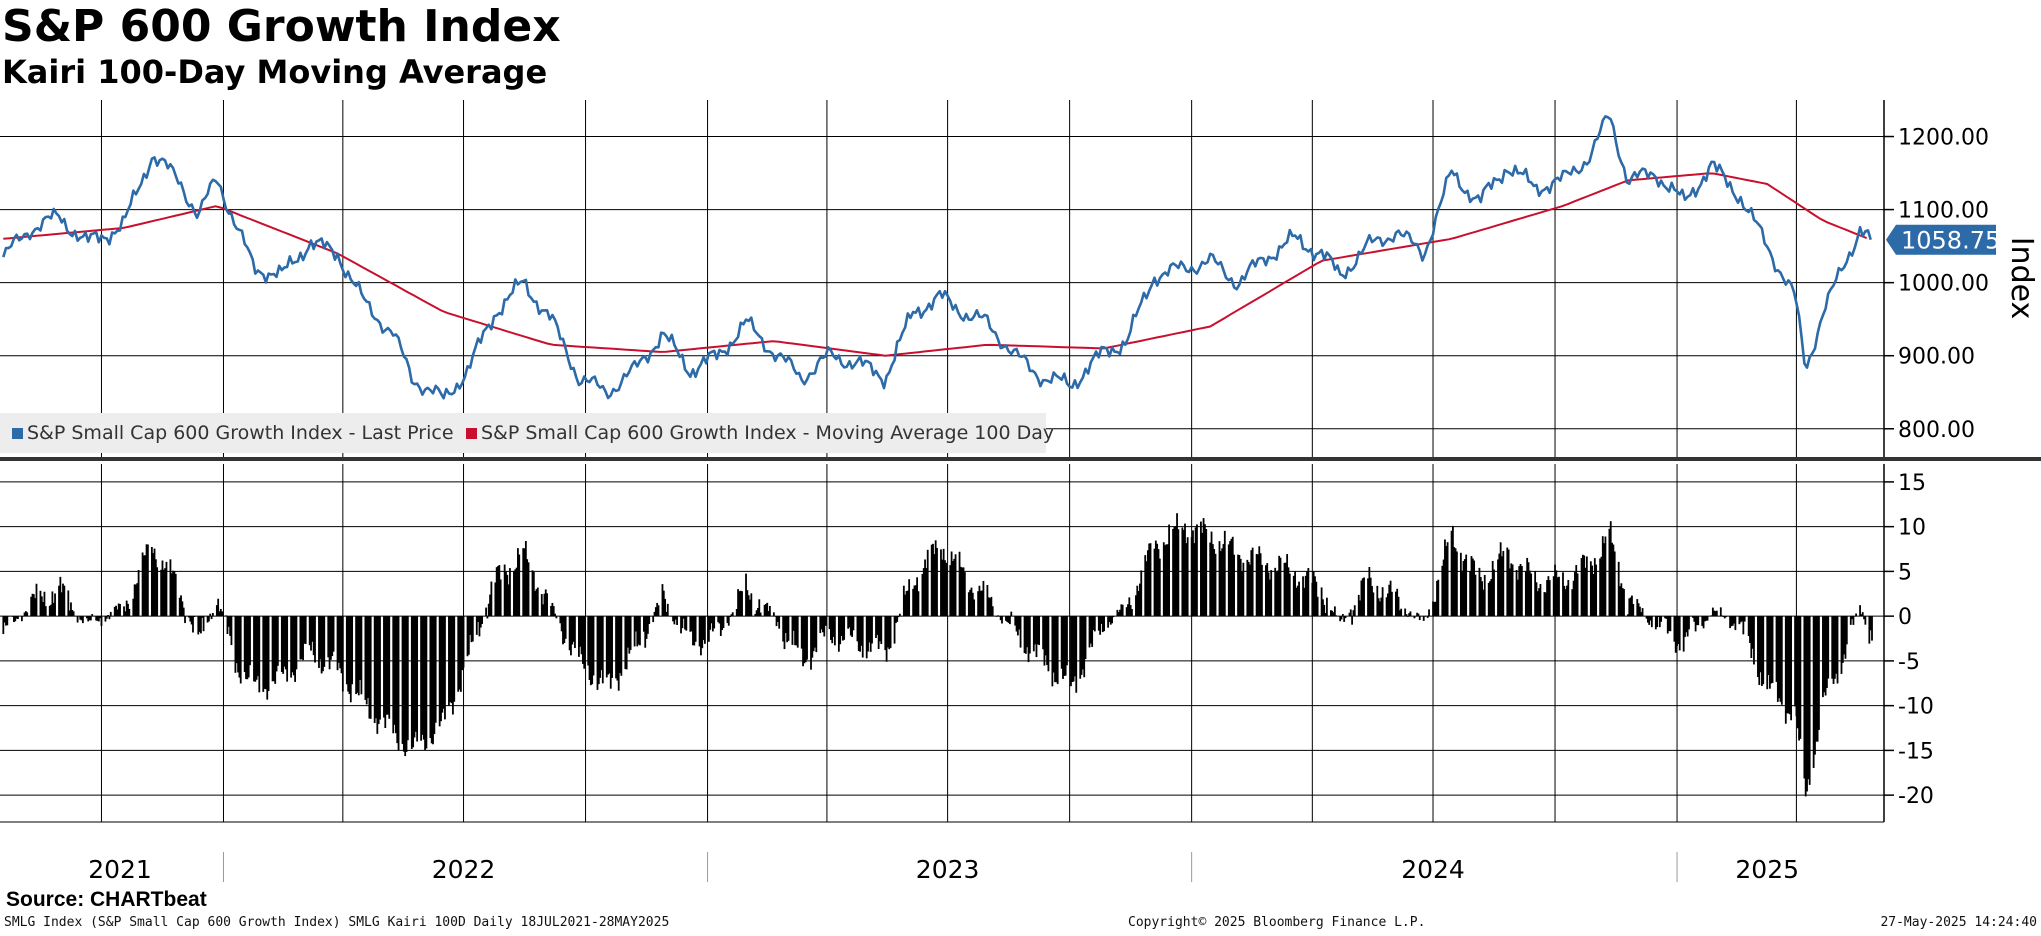 The height and width of the screenshot is (936, 2041). I want to click on ytick-kairi-1: -15, so click(1916, 751).